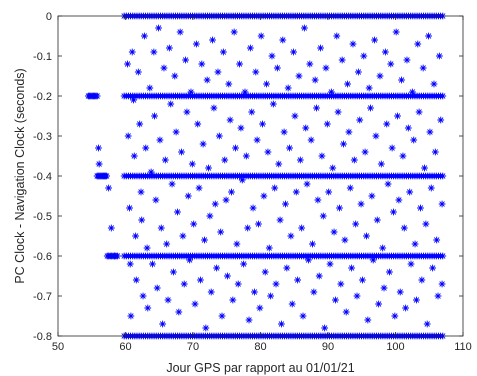 The image size is (477, 376). I want to click on y-tick-label: -0.6, so click(42, 257).